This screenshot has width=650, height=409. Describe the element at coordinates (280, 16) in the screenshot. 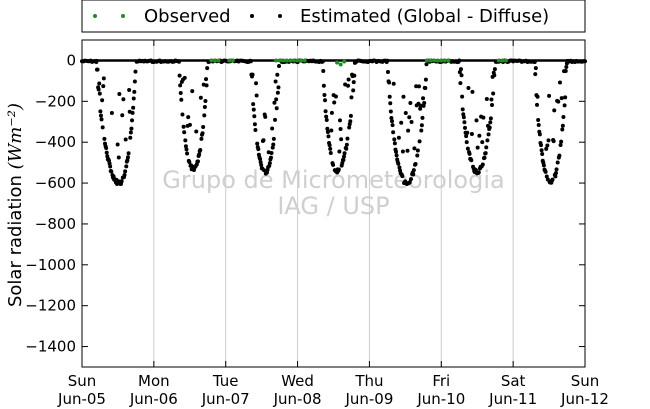

I see `legend-marker-estimated` at that location.